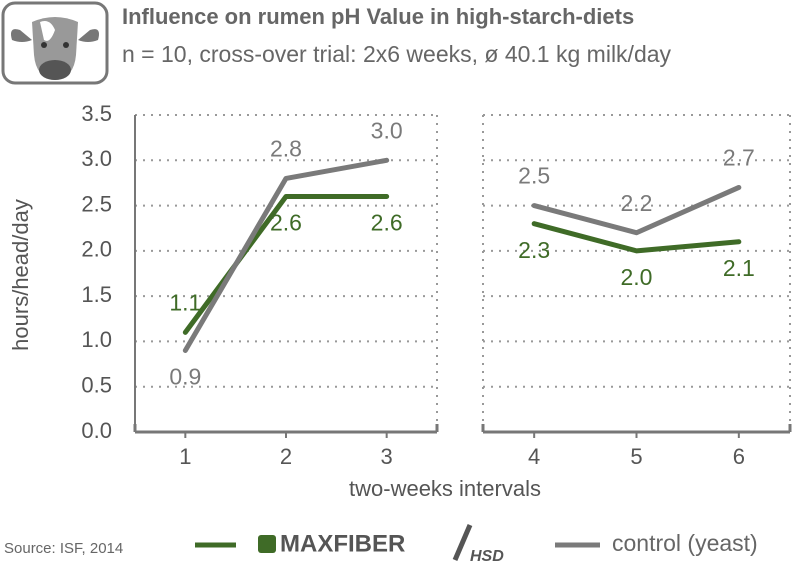  What do you see at coordinates (739, 158) in the screenshot?
I see `value-label: 2.7` at bounding box center [739, 158].